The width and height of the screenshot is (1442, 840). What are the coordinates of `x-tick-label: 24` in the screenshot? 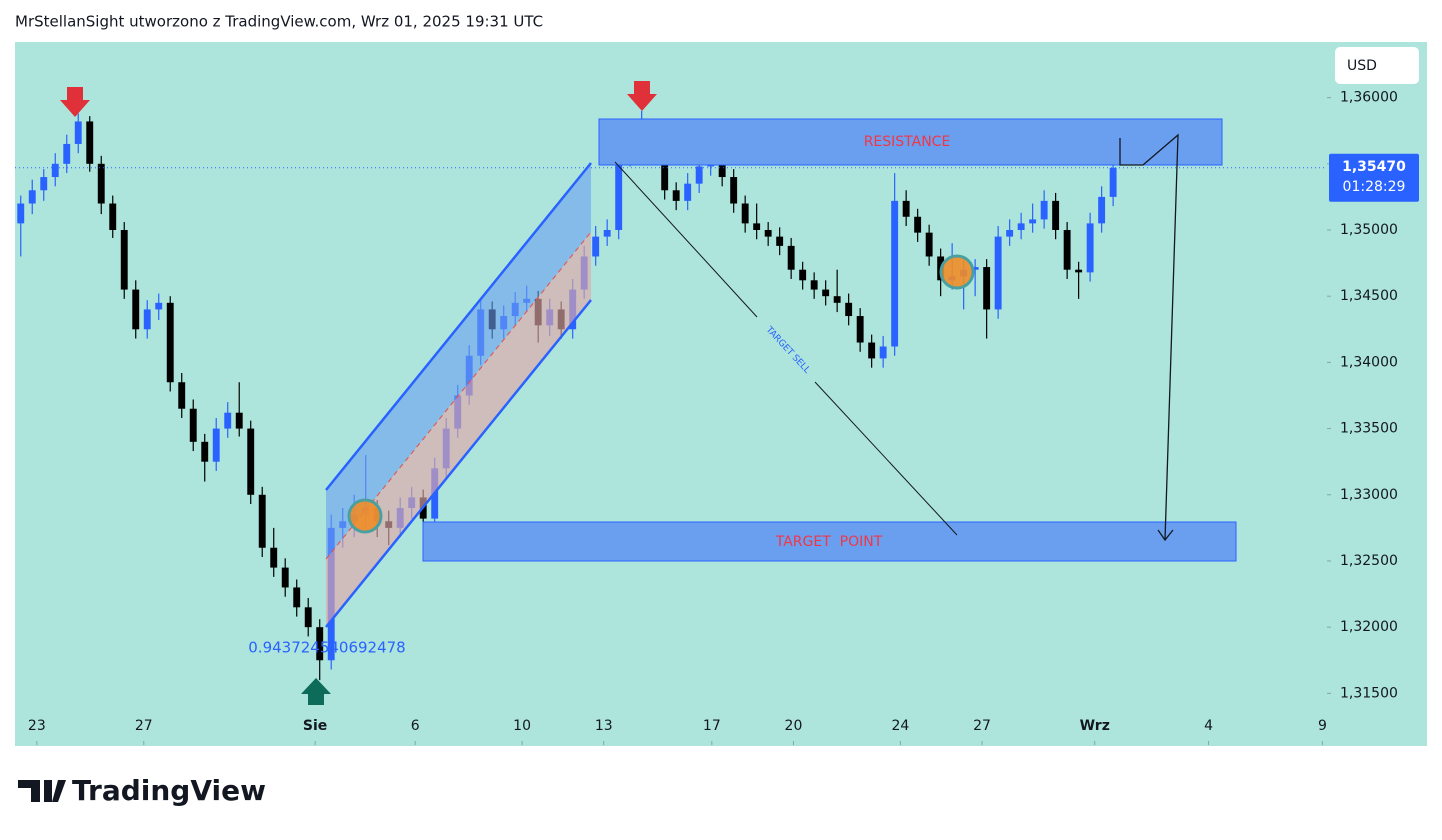 It's located at (900, 726).